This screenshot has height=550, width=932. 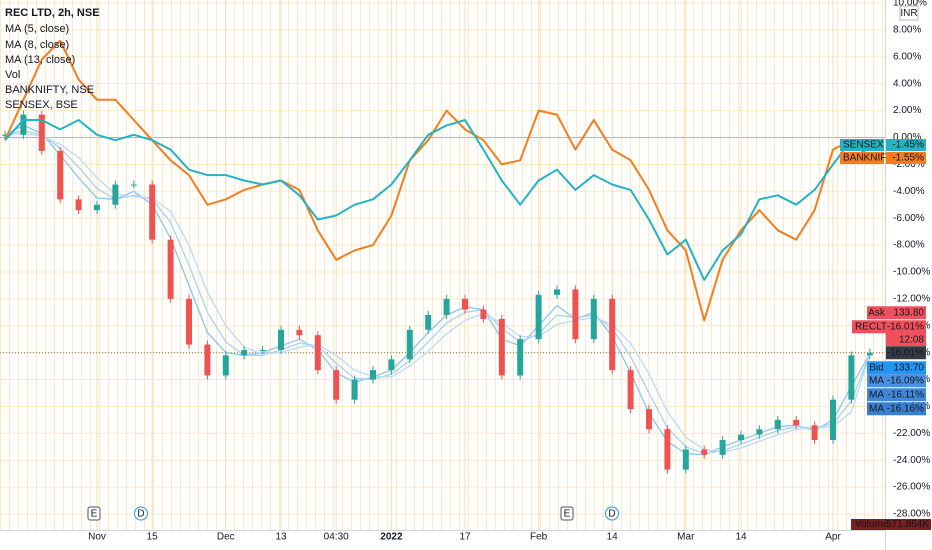 I want to click on y-tick-label: -12.00%, so click(x=911, y=298).